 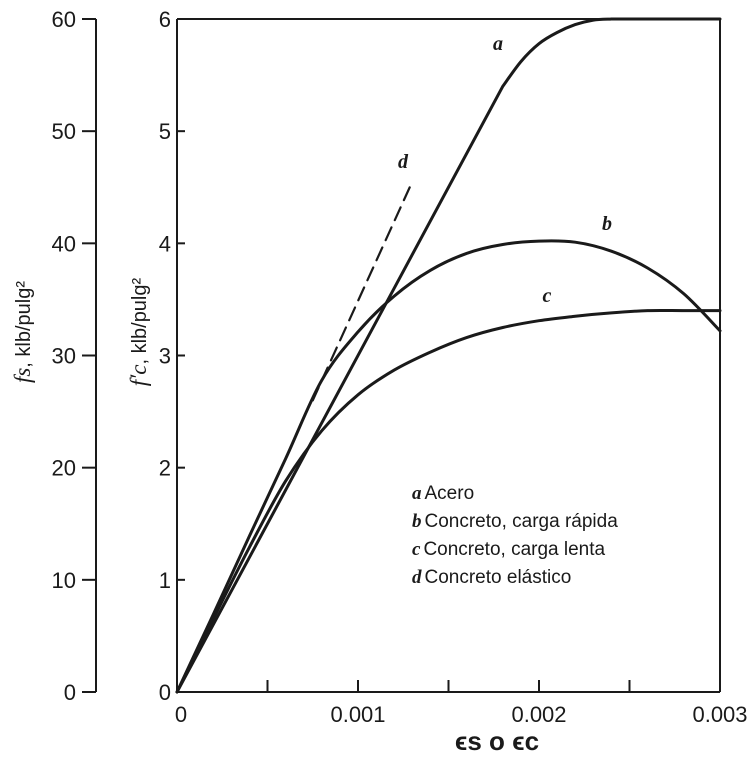 I want to click on fc-tick-label: 0, so click(x=165, y=692).